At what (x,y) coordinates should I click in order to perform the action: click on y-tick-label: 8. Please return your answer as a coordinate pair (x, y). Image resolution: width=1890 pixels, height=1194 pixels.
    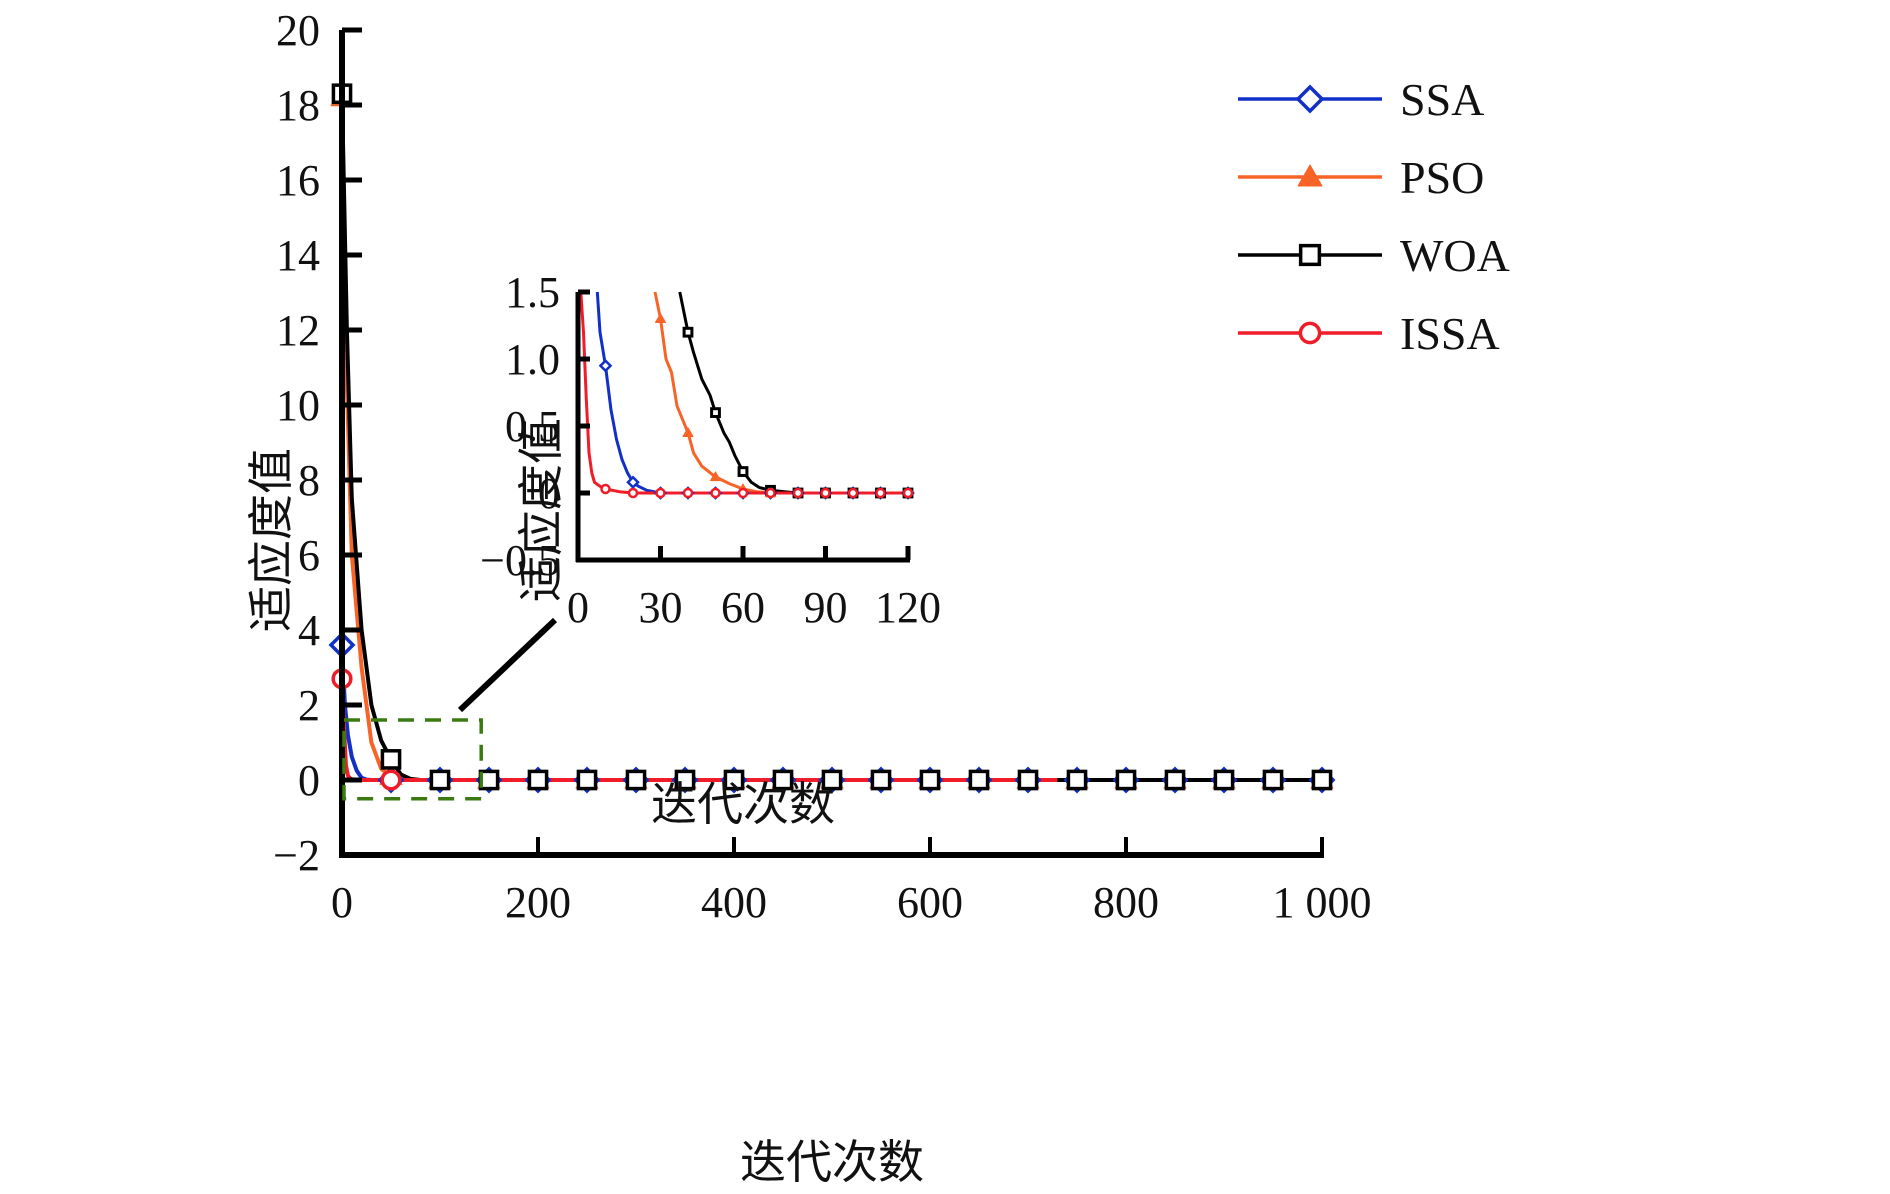
    Looking at the image, I should click on (309, 480).